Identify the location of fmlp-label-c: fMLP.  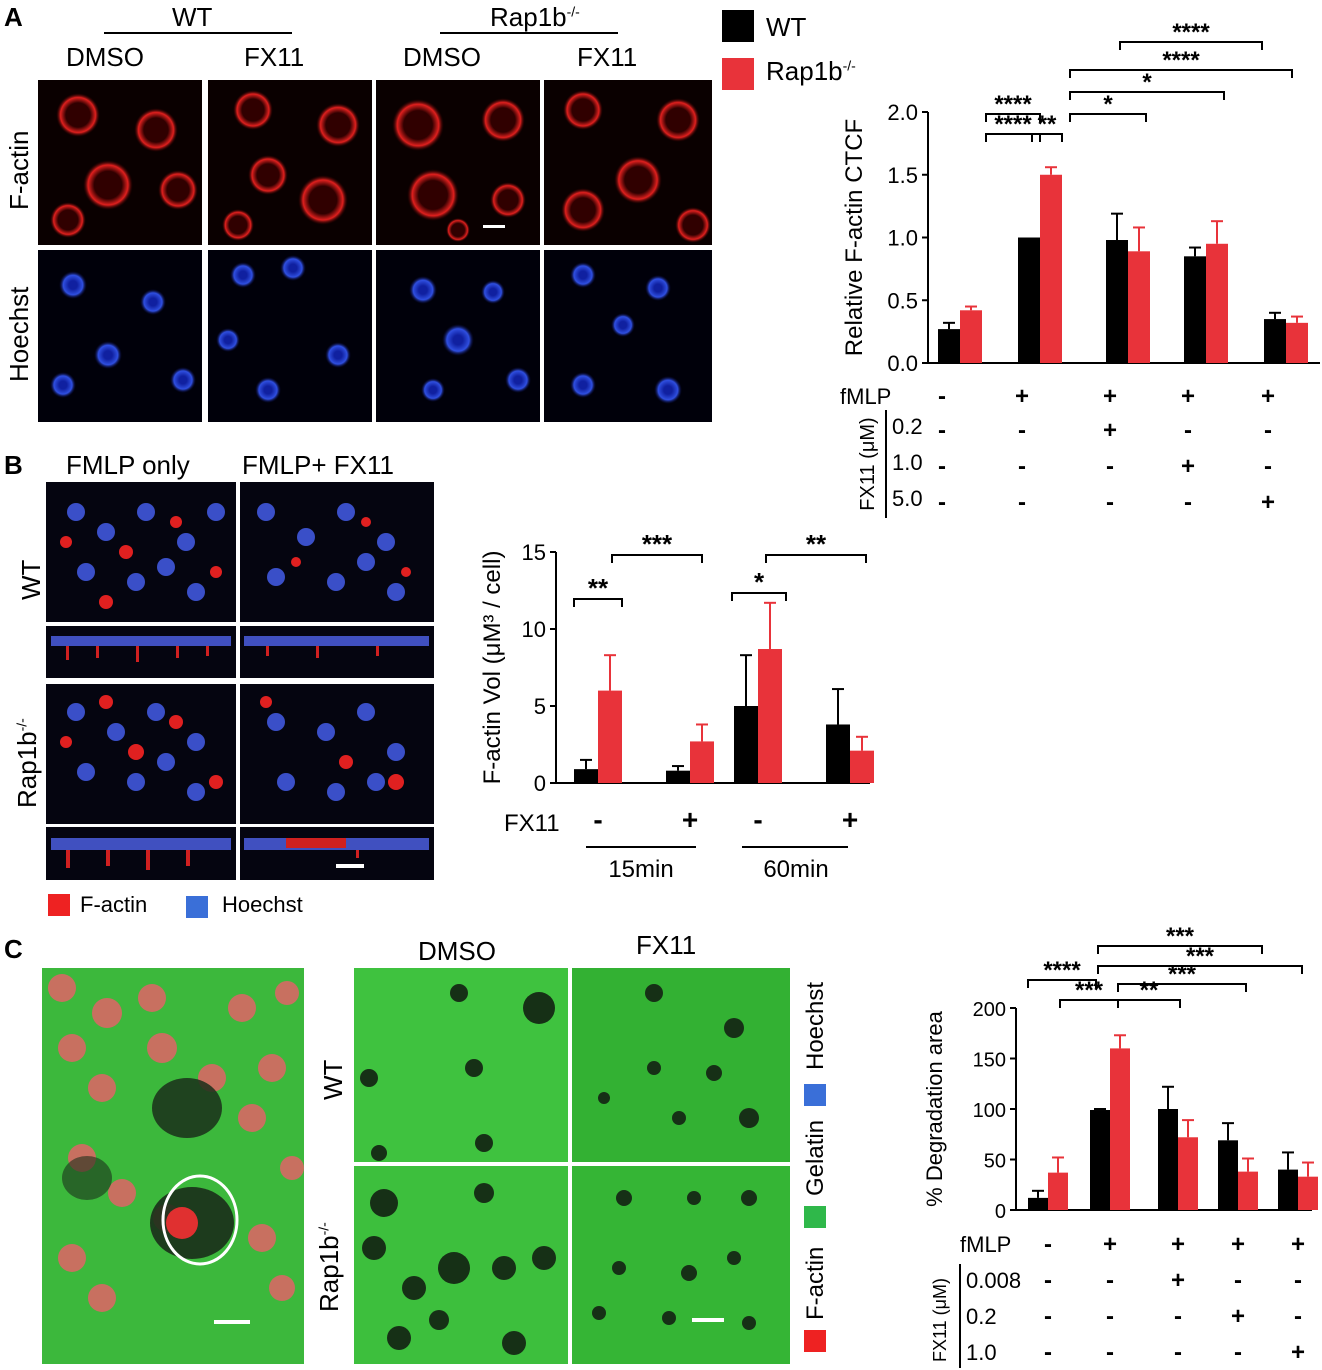
(985, 1244).